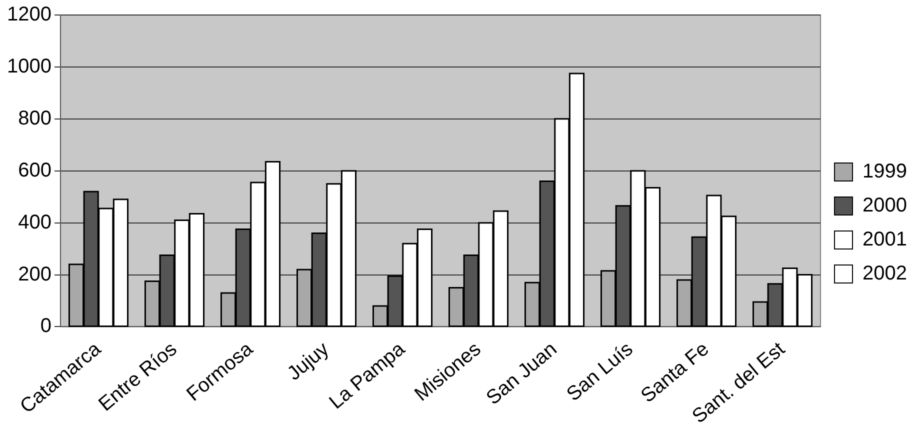 Image resolution: width=921 pixels, height=432 pixels. Describe the element at coordinates (29, 66) in the screenshot. I see `y-tick-label: 1000` at that location.